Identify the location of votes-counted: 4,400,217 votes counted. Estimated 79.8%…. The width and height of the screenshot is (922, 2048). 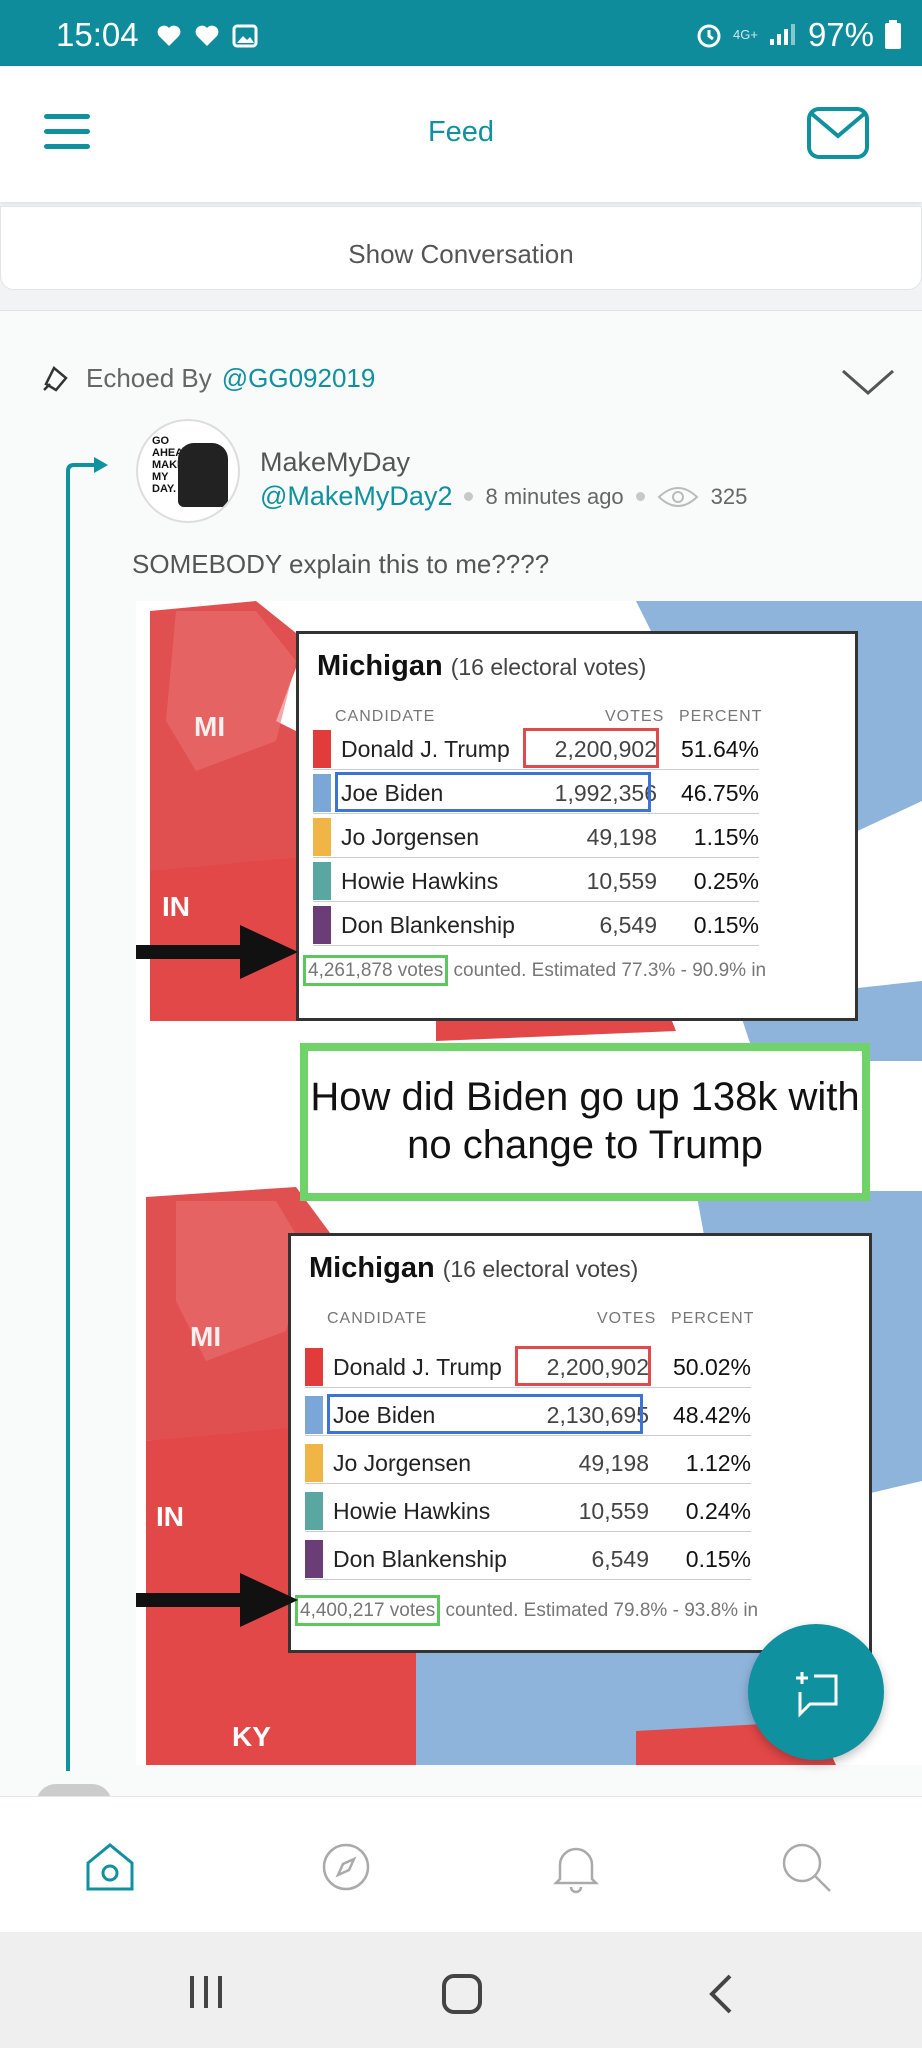
(526, 1610).